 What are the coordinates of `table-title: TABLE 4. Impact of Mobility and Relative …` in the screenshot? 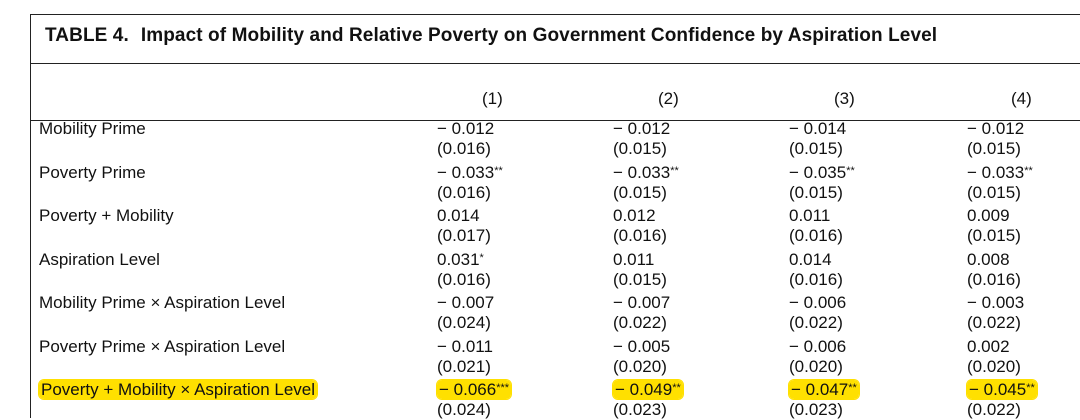 It's located at (491, 36).